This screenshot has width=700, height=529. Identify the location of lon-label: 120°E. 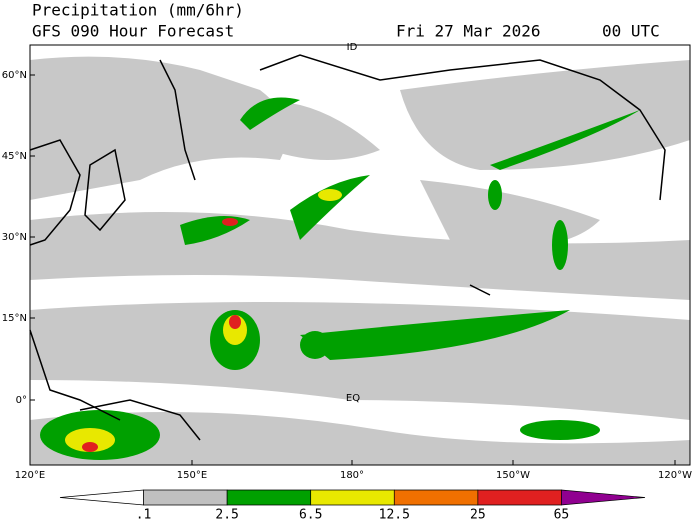
(30, 475).